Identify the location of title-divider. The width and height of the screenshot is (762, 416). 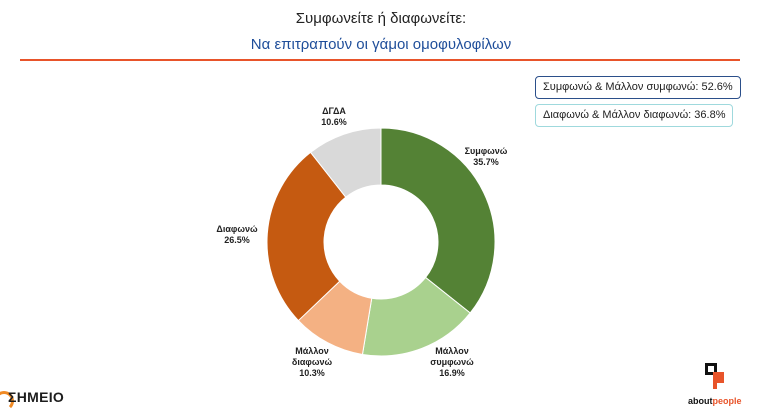
(380, 60).